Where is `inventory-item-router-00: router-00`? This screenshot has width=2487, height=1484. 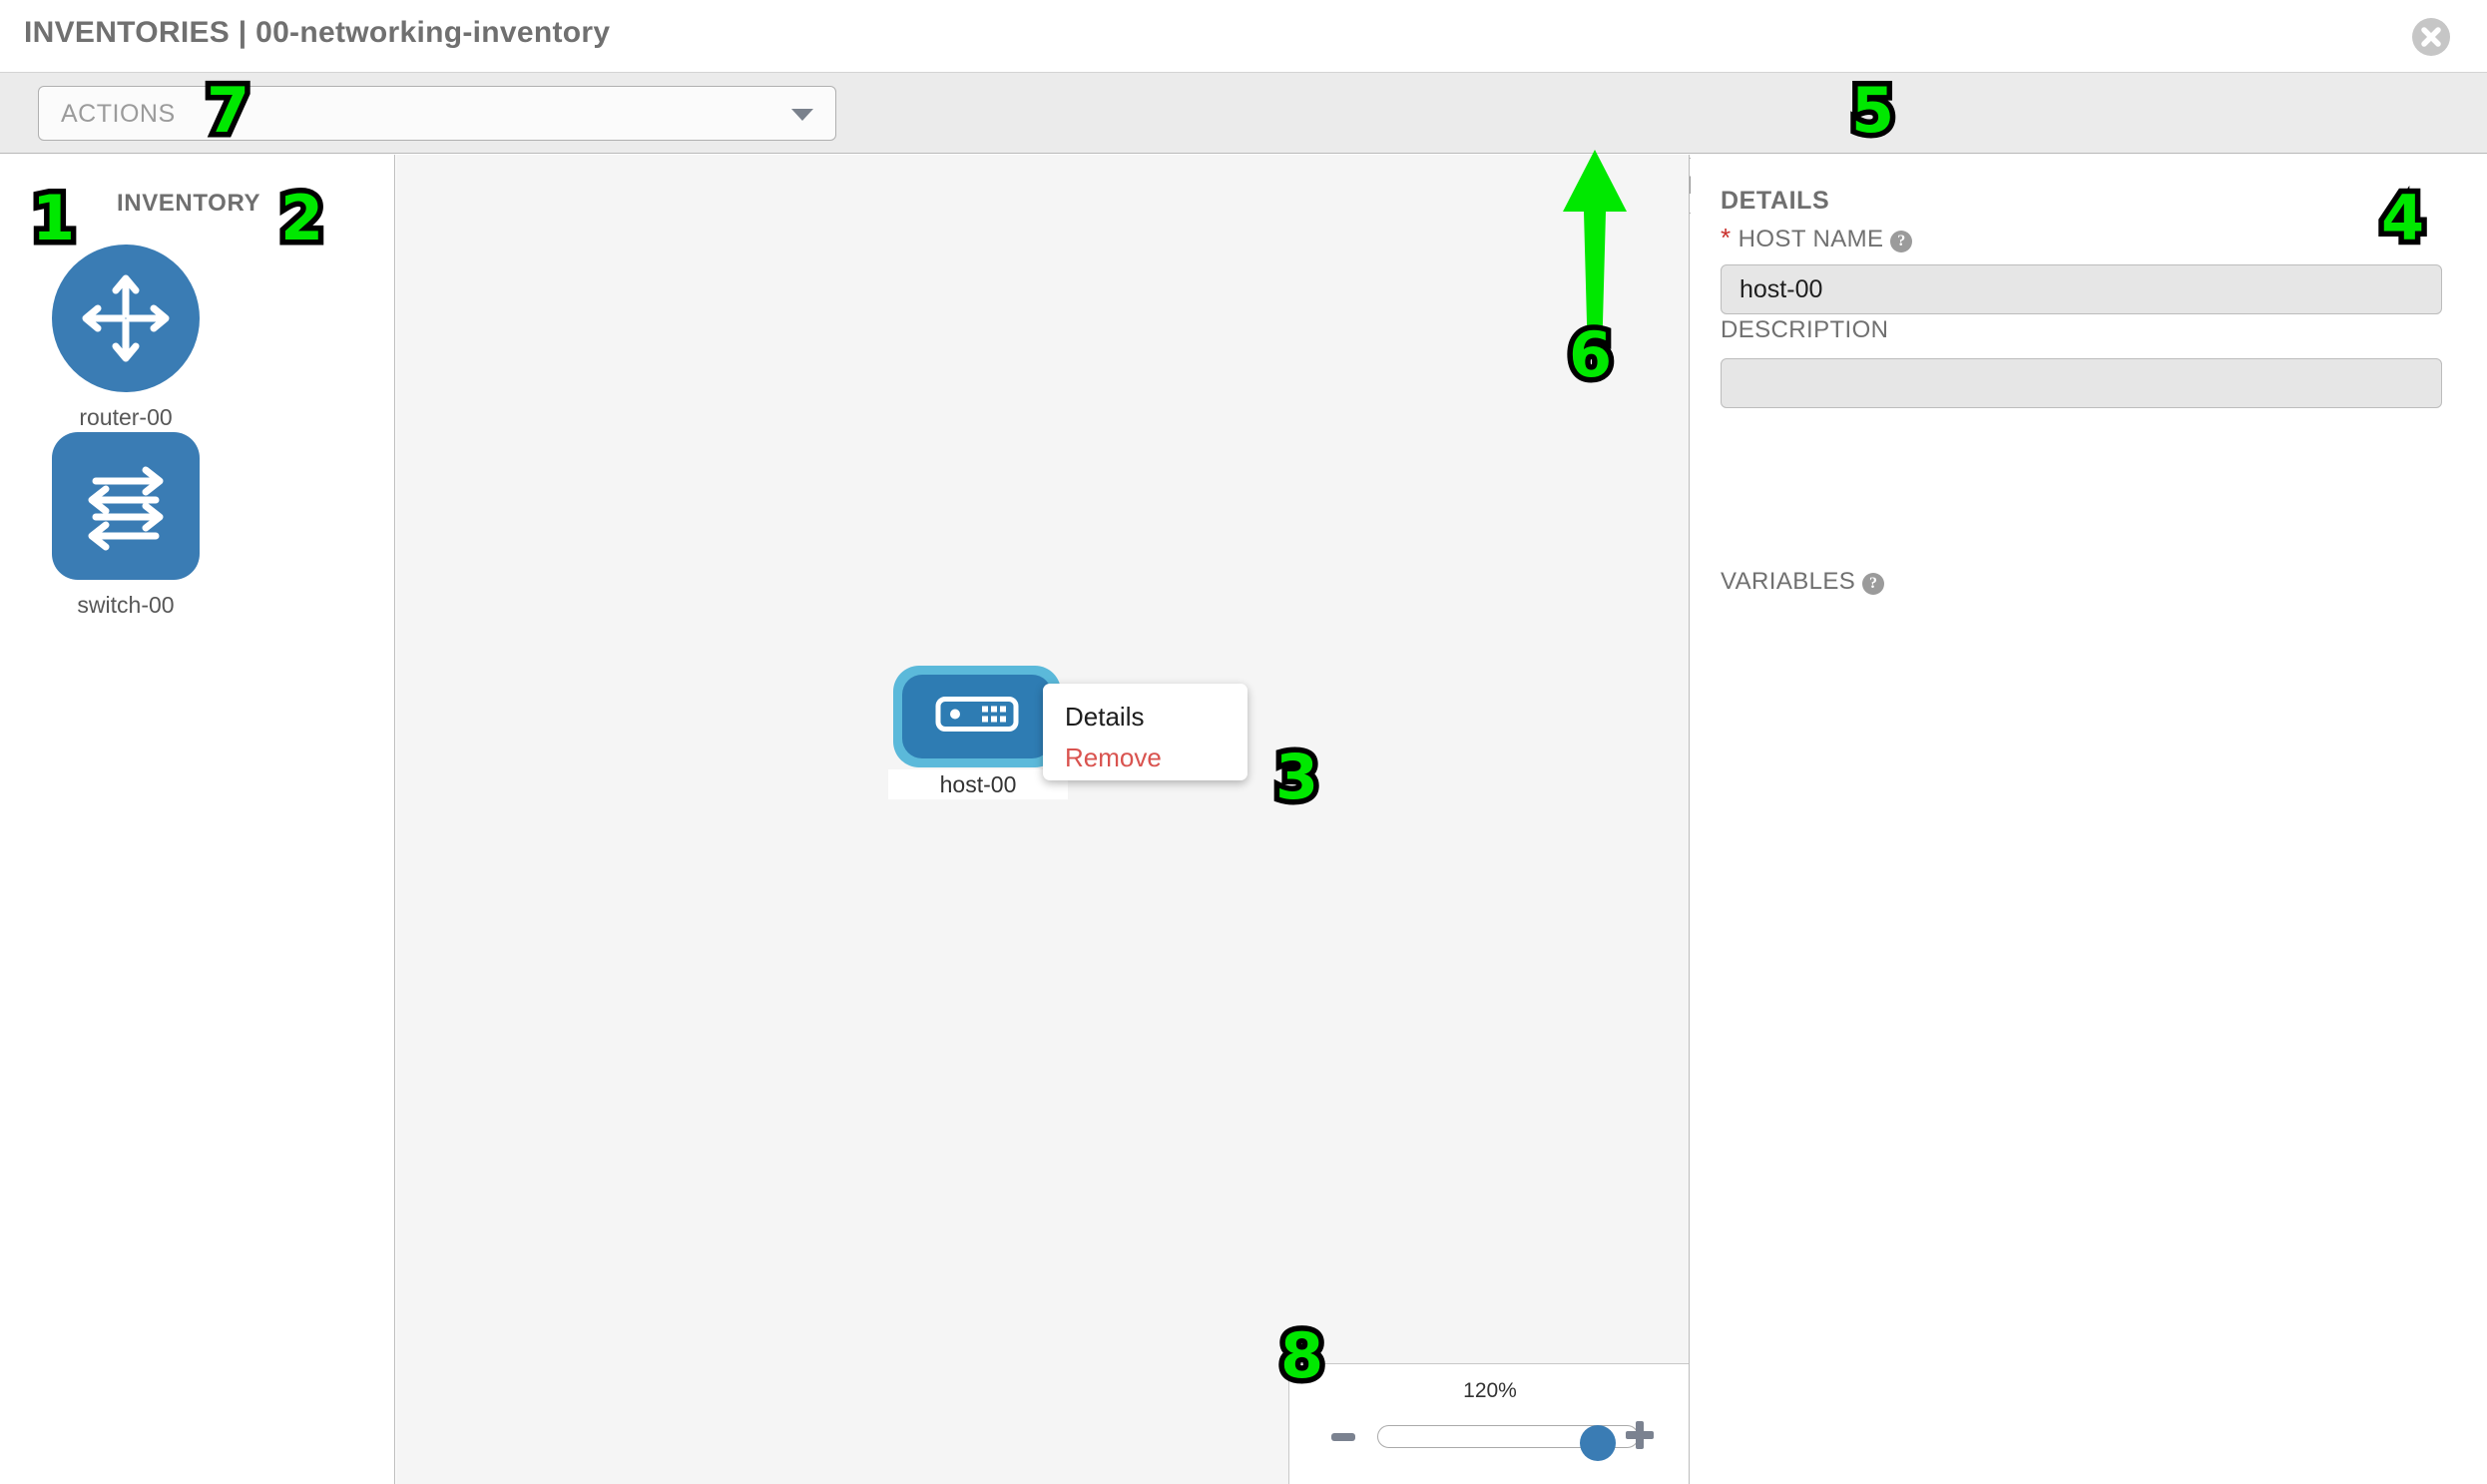
inventory-item-router-00: router-00 is located at coordinates (126, 338).